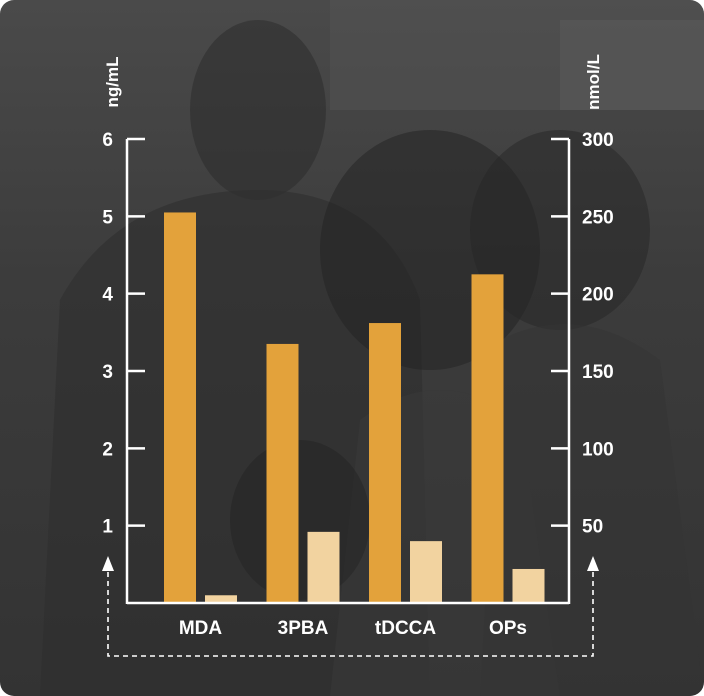 Image resolution: width=704 pixels, height=696 pixels. I want to click on right-tick-label-250: 250, so click(598, 217).